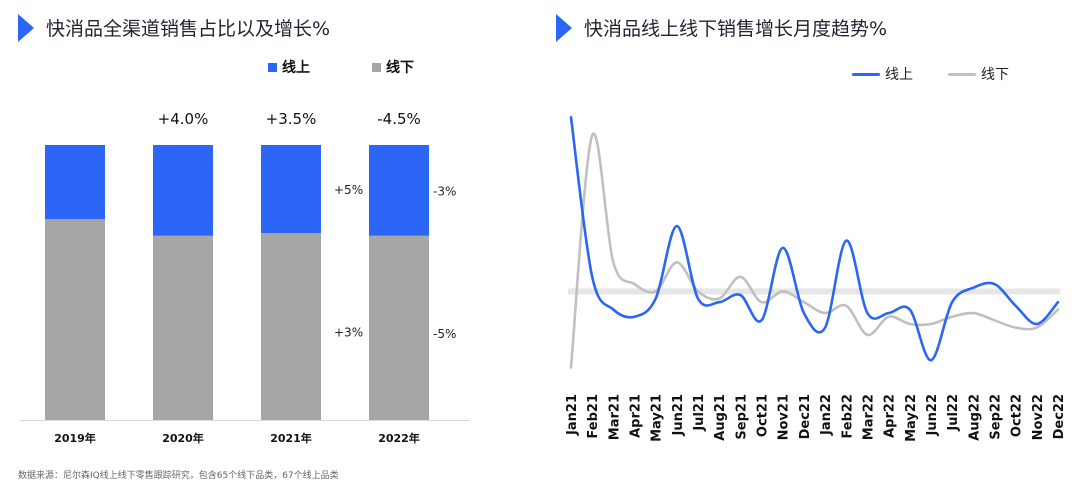 The image size is (1080, 486). I want to click on legend-label-online: 线上, so click(296, 68).